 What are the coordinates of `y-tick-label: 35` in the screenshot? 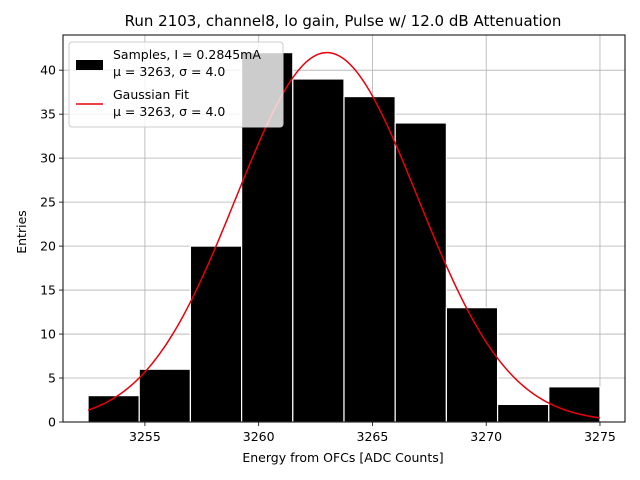 It's located at (48, 114).